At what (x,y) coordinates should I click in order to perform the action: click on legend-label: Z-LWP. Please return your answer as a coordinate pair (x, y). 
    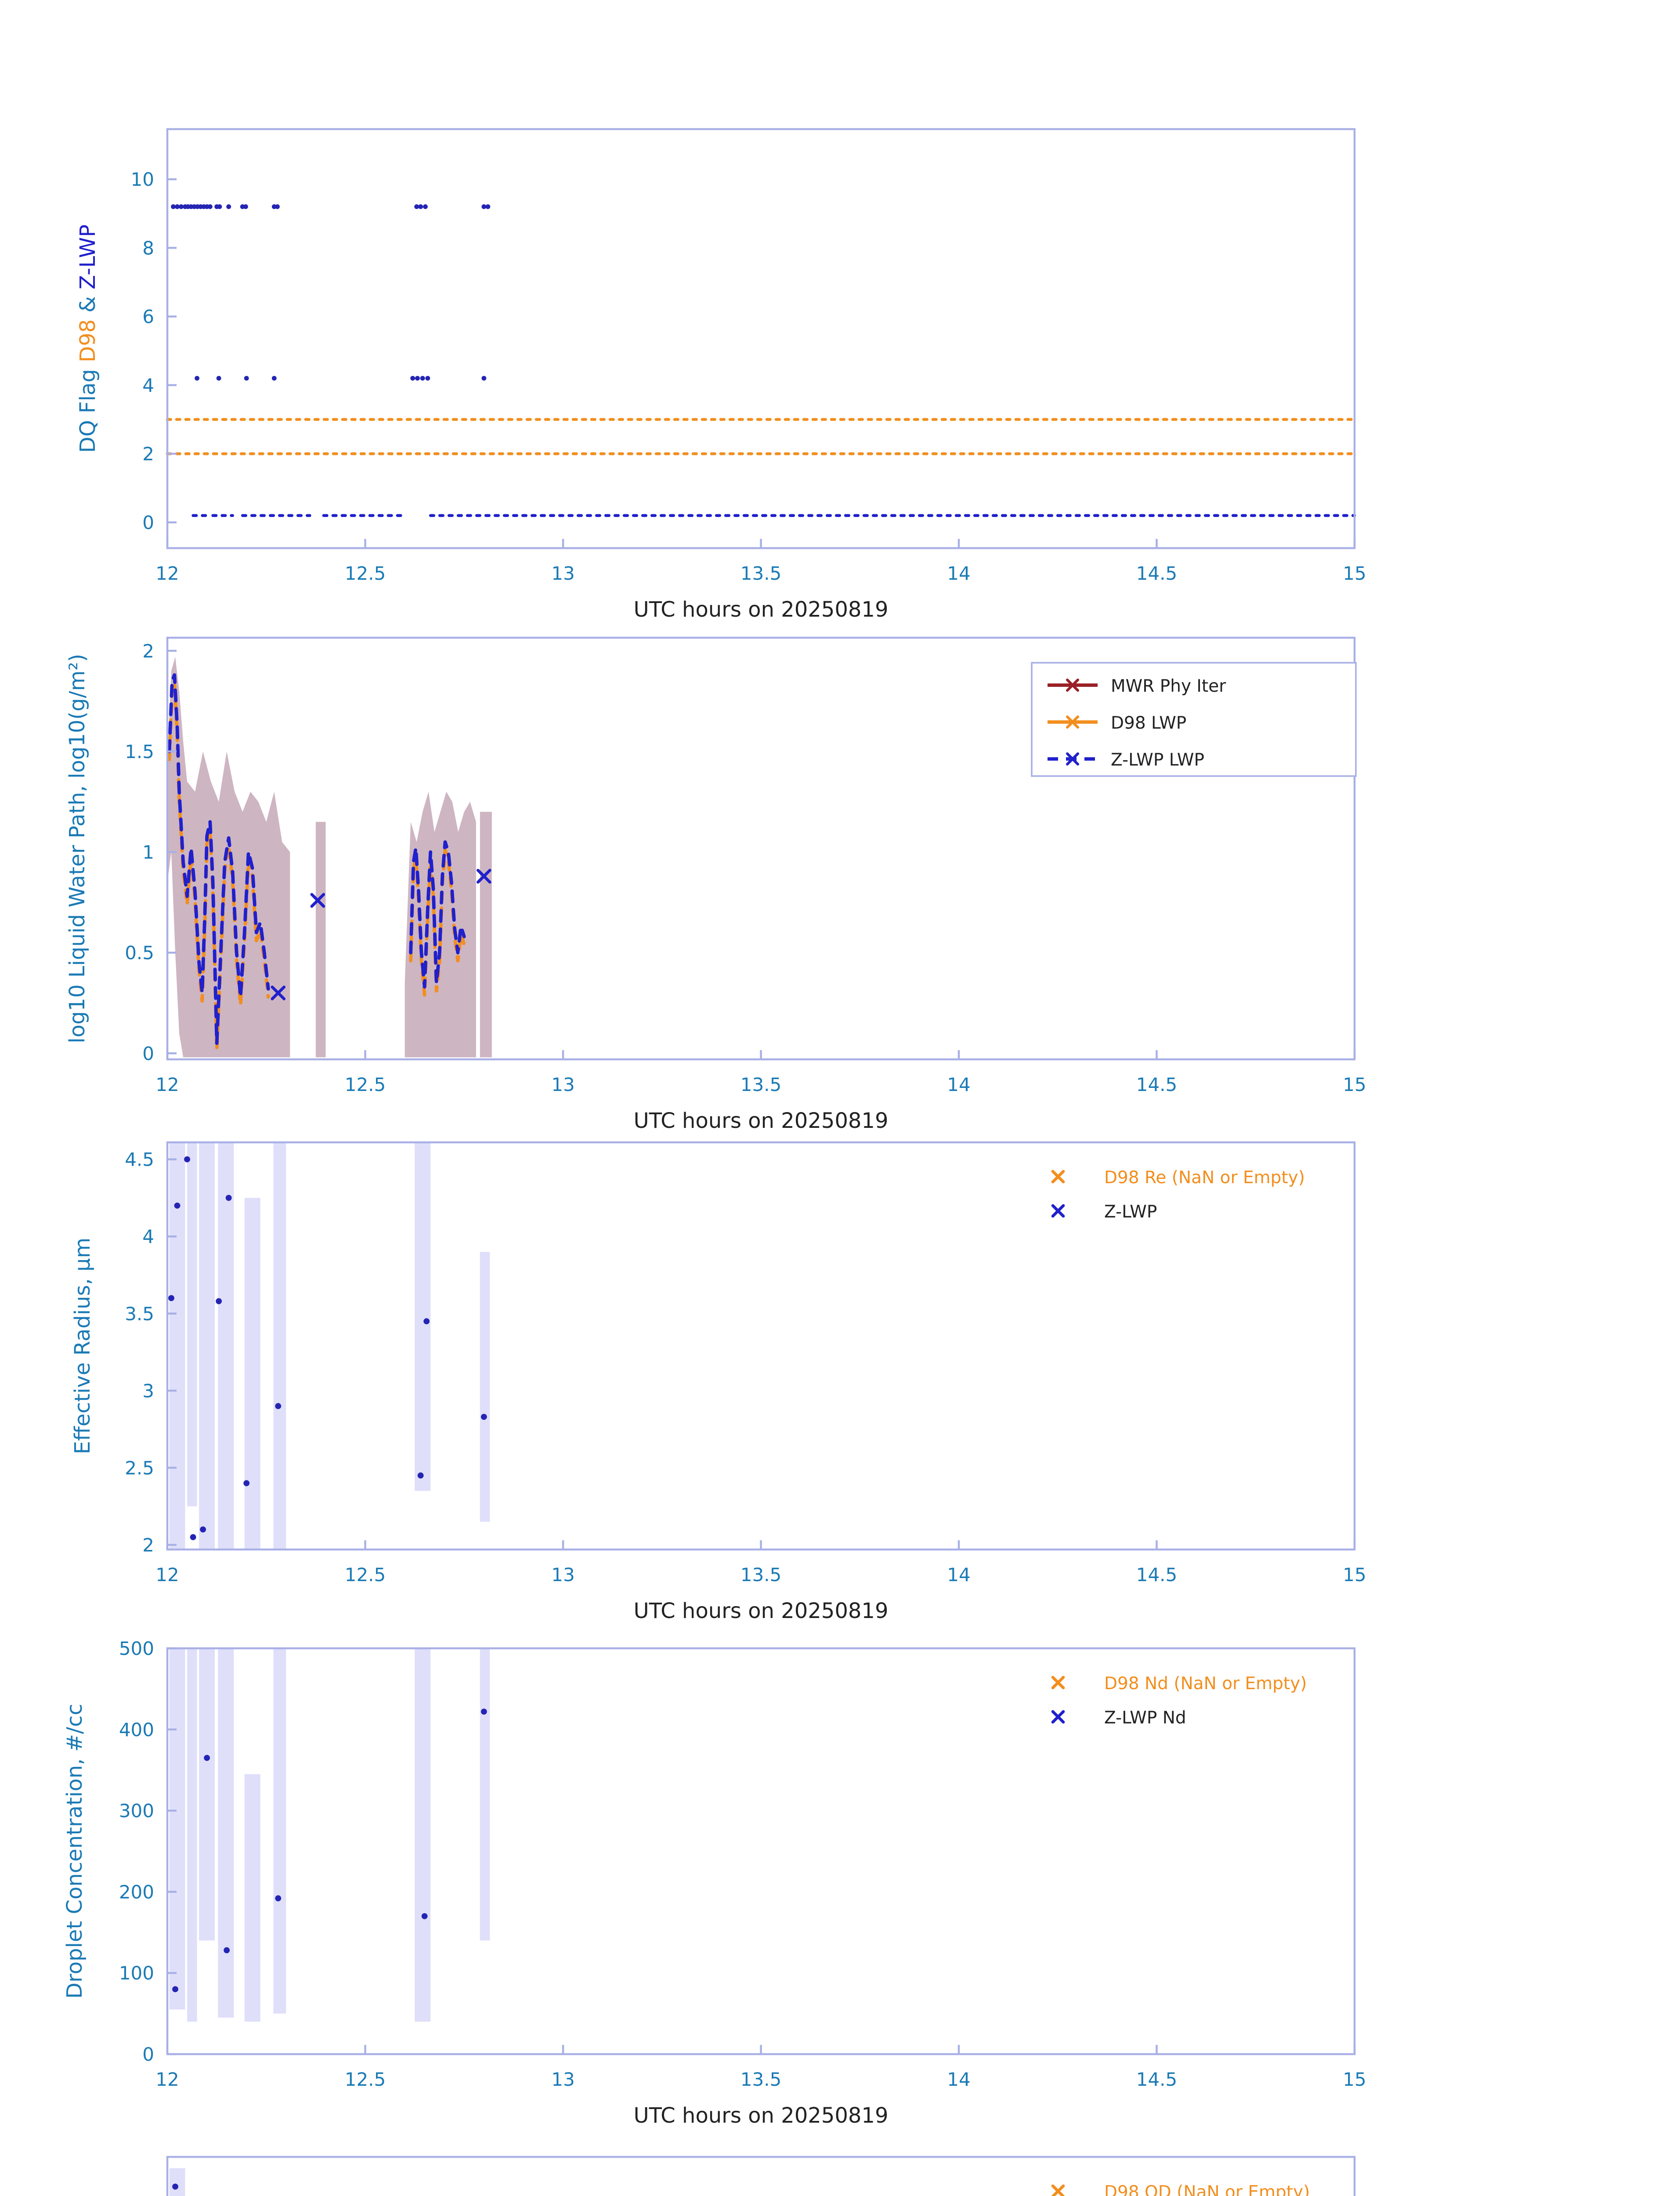
    Looking at the image, I should click on (1130, 1212).